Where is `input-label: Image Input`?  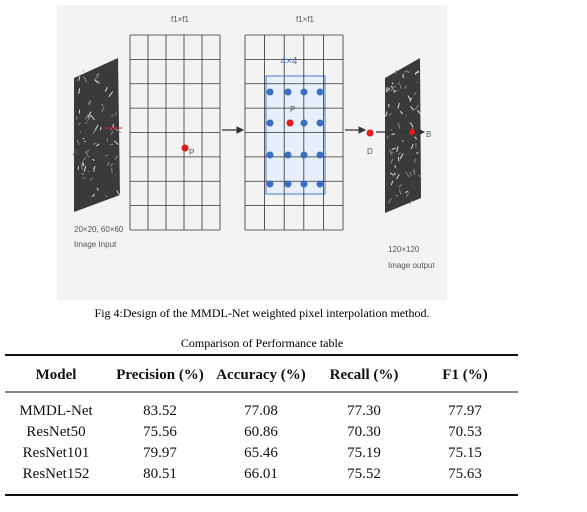
input-label: Image Input is located at coordinates (95, 244).